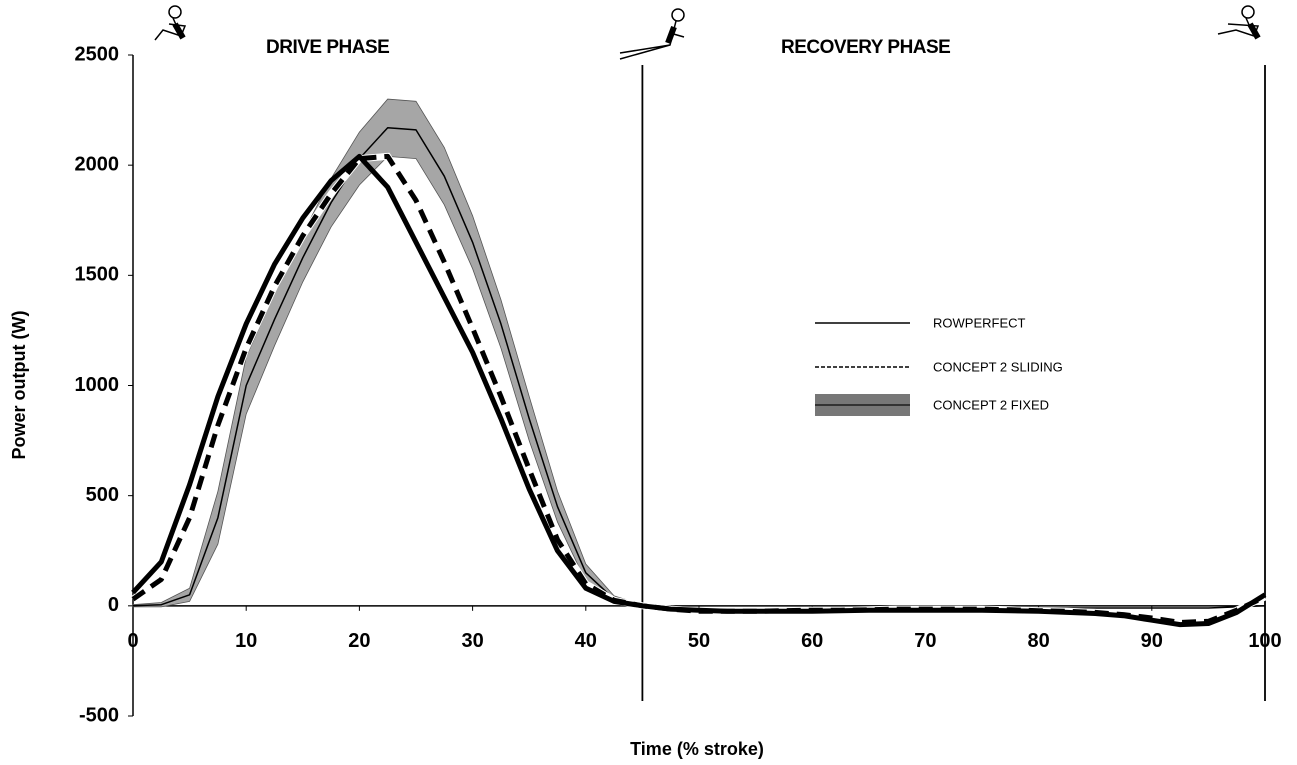 This screenshot has width=1297, height=765. I want to click on x-tick-label: 0, so click(132, 641).